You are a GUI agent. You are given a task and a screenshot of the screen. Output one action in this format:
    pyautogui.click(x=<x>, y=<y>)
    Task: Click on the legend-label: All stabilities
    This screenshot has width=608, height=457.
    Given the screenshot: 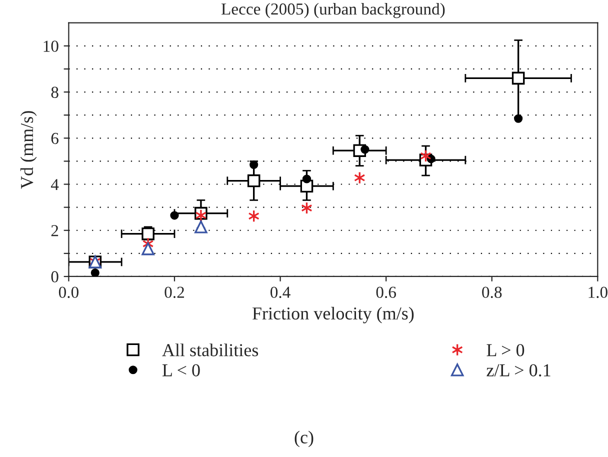 What is the action you would take?
    pyautogui.click(x=210, y=350)
    